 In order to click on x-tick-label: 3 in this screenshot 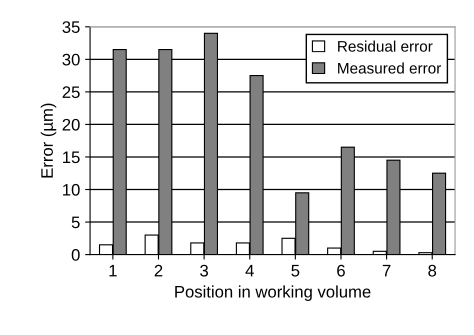, I will do `click(204, 270)`.